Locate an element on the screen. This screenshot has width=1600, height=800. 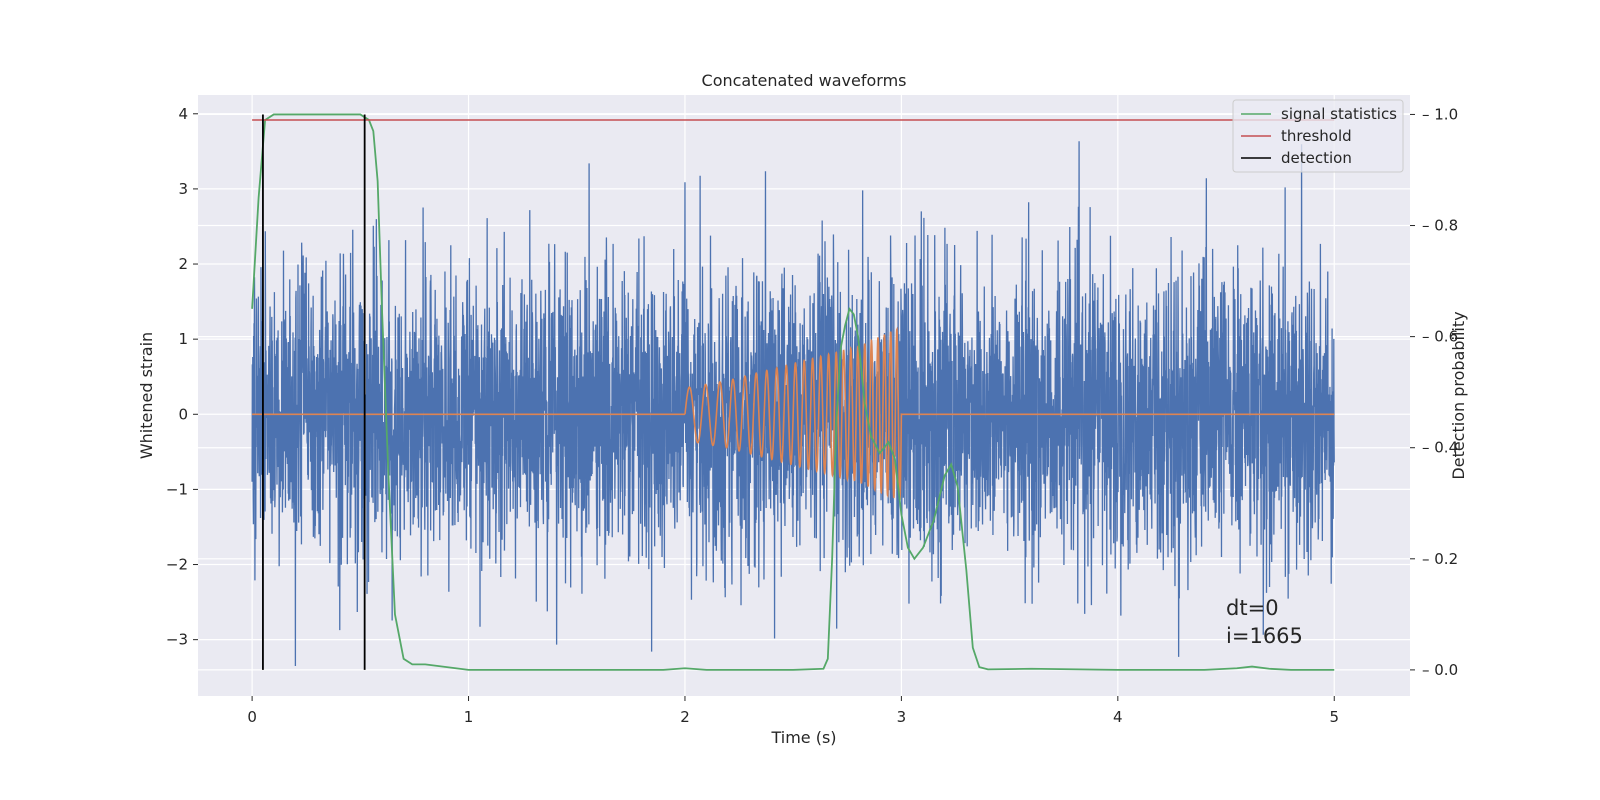
legend-label-signal-statistics: signal statistics is located at coordinates (1339, 114).